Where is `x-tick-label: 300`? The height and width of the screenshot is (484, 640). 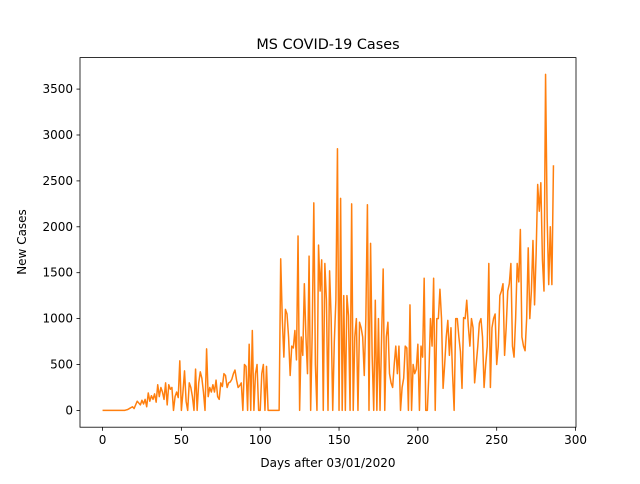 x-tick-label: 300 is located at coordinates (575, 440).